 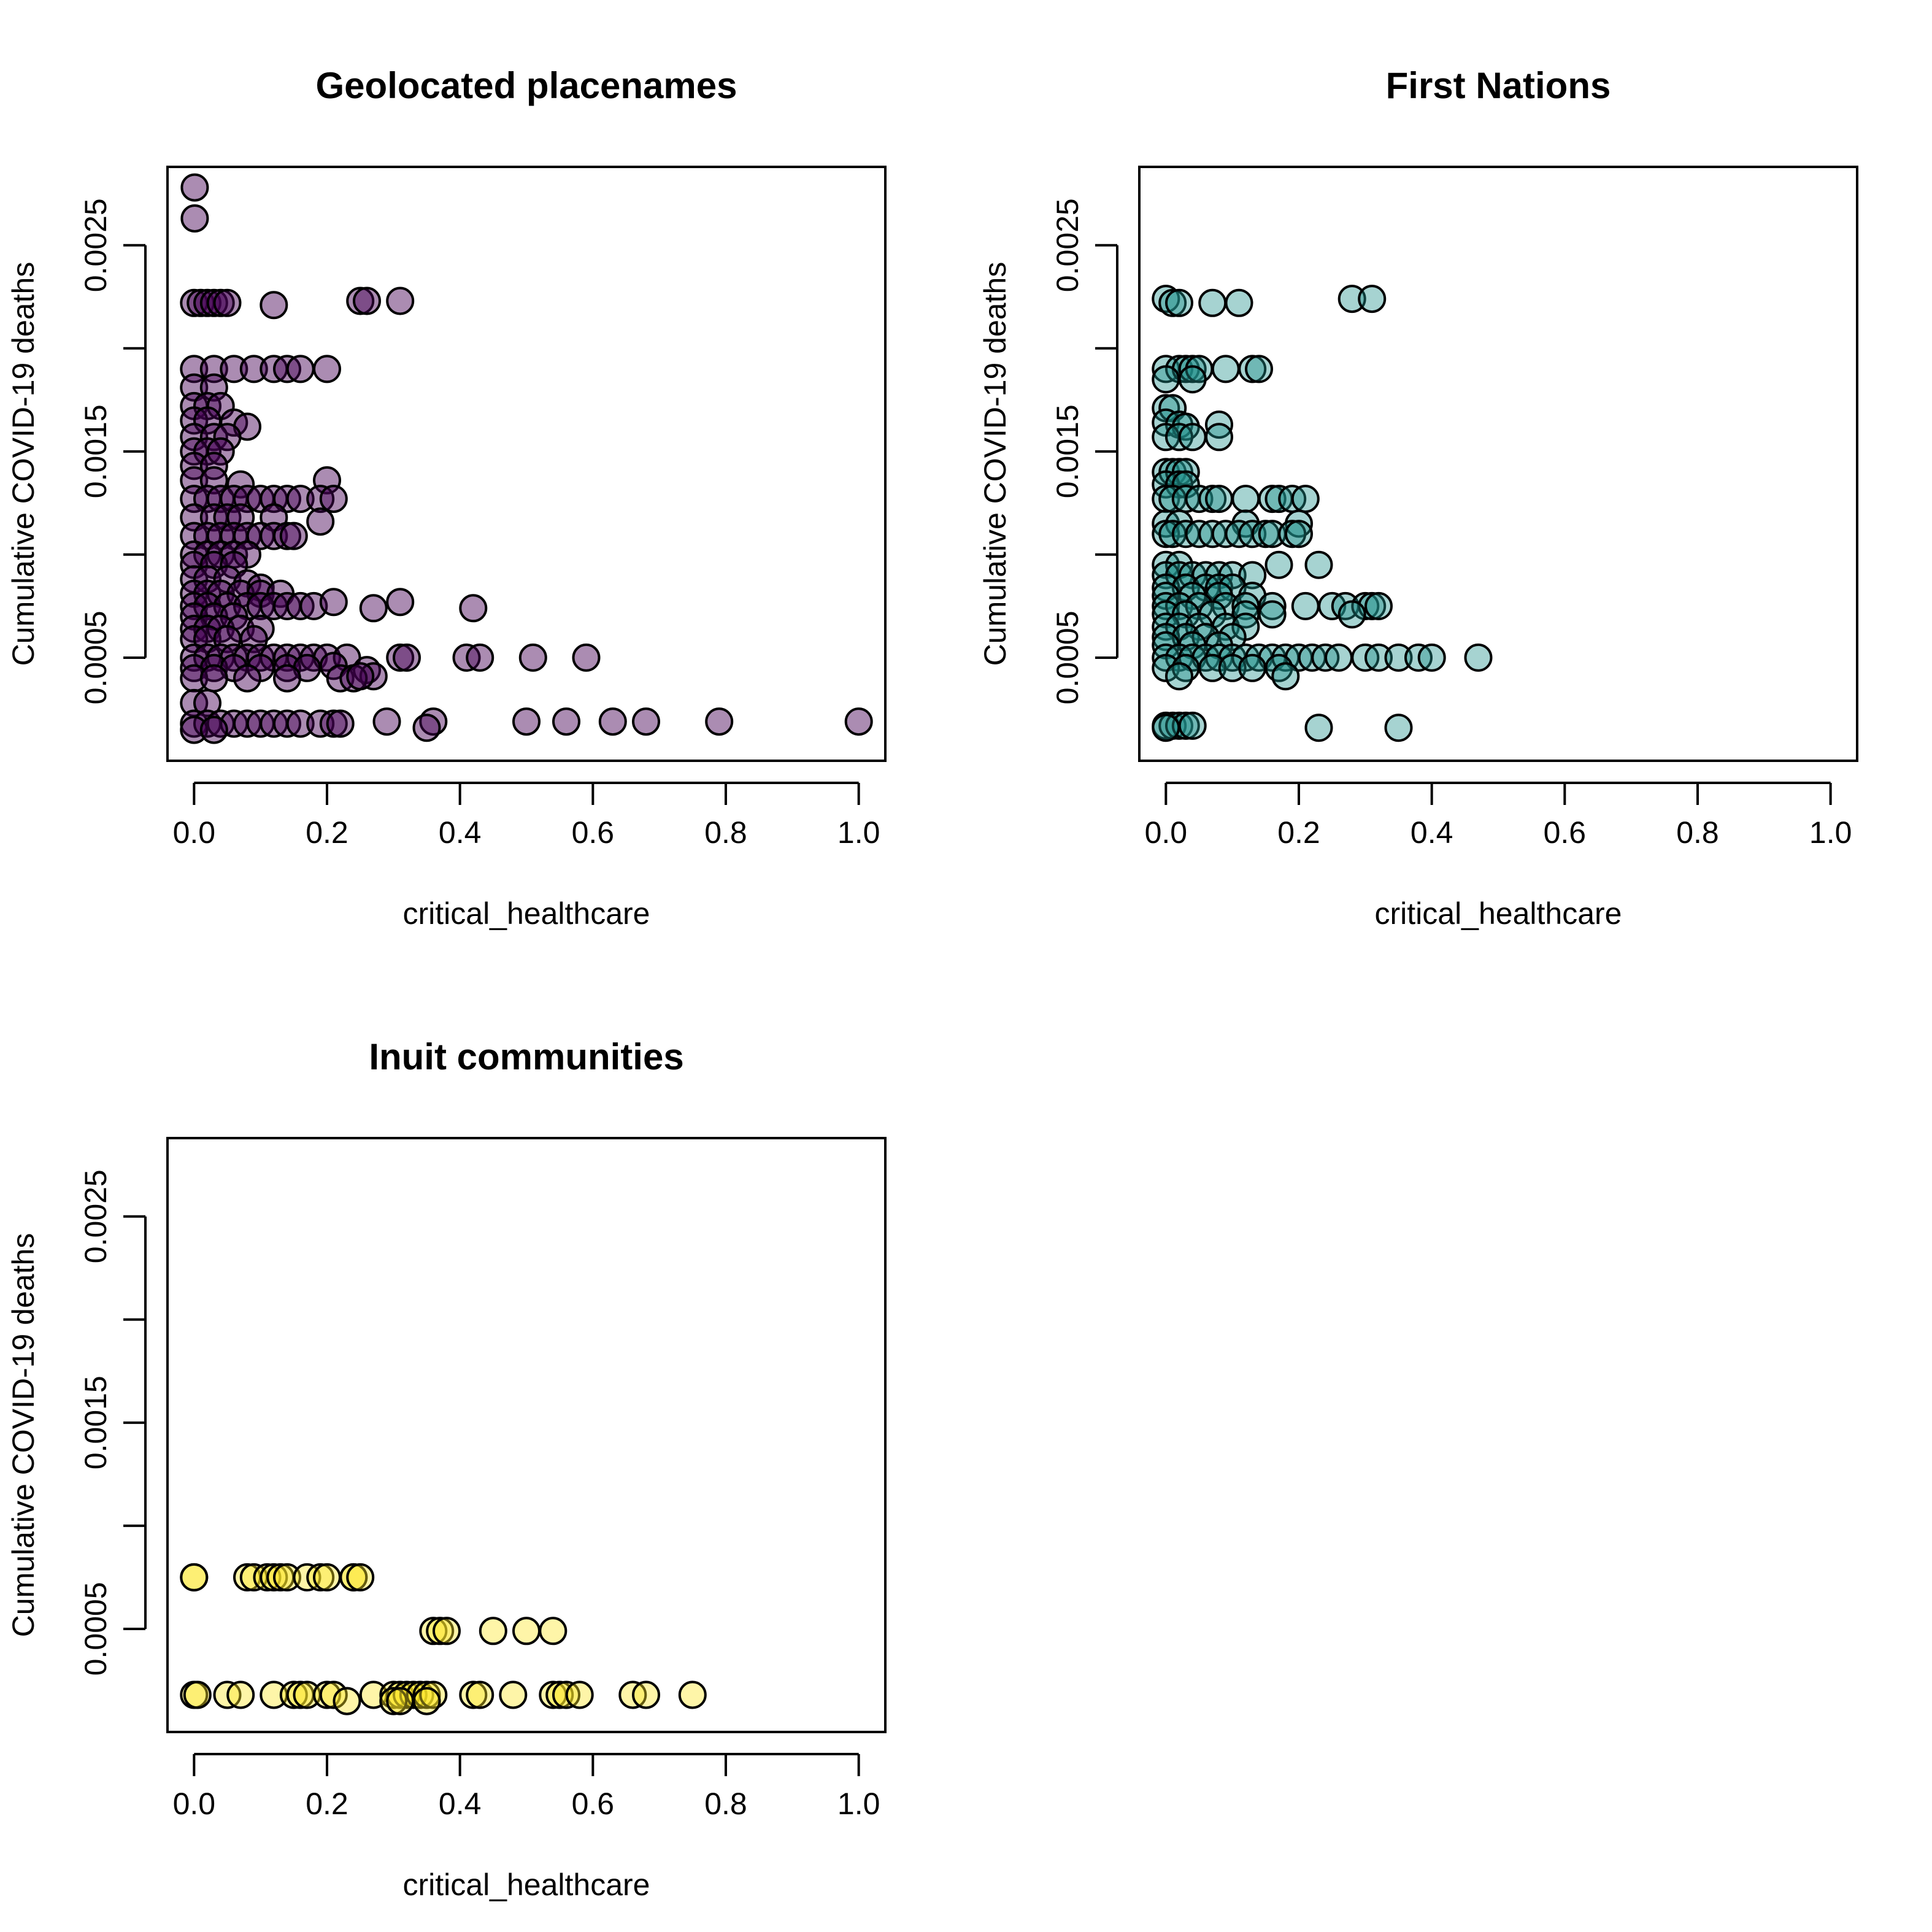 What do you see at coordinates (460, 832) in the screenshot?
I see `x-tick-label: 0.4` at bounding box center [460, 832].